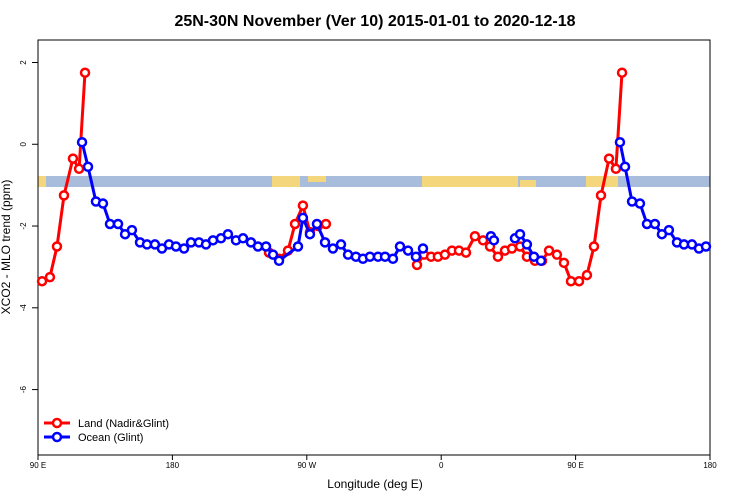  I want to click on x-tick-label: 0, so click(441, 465).